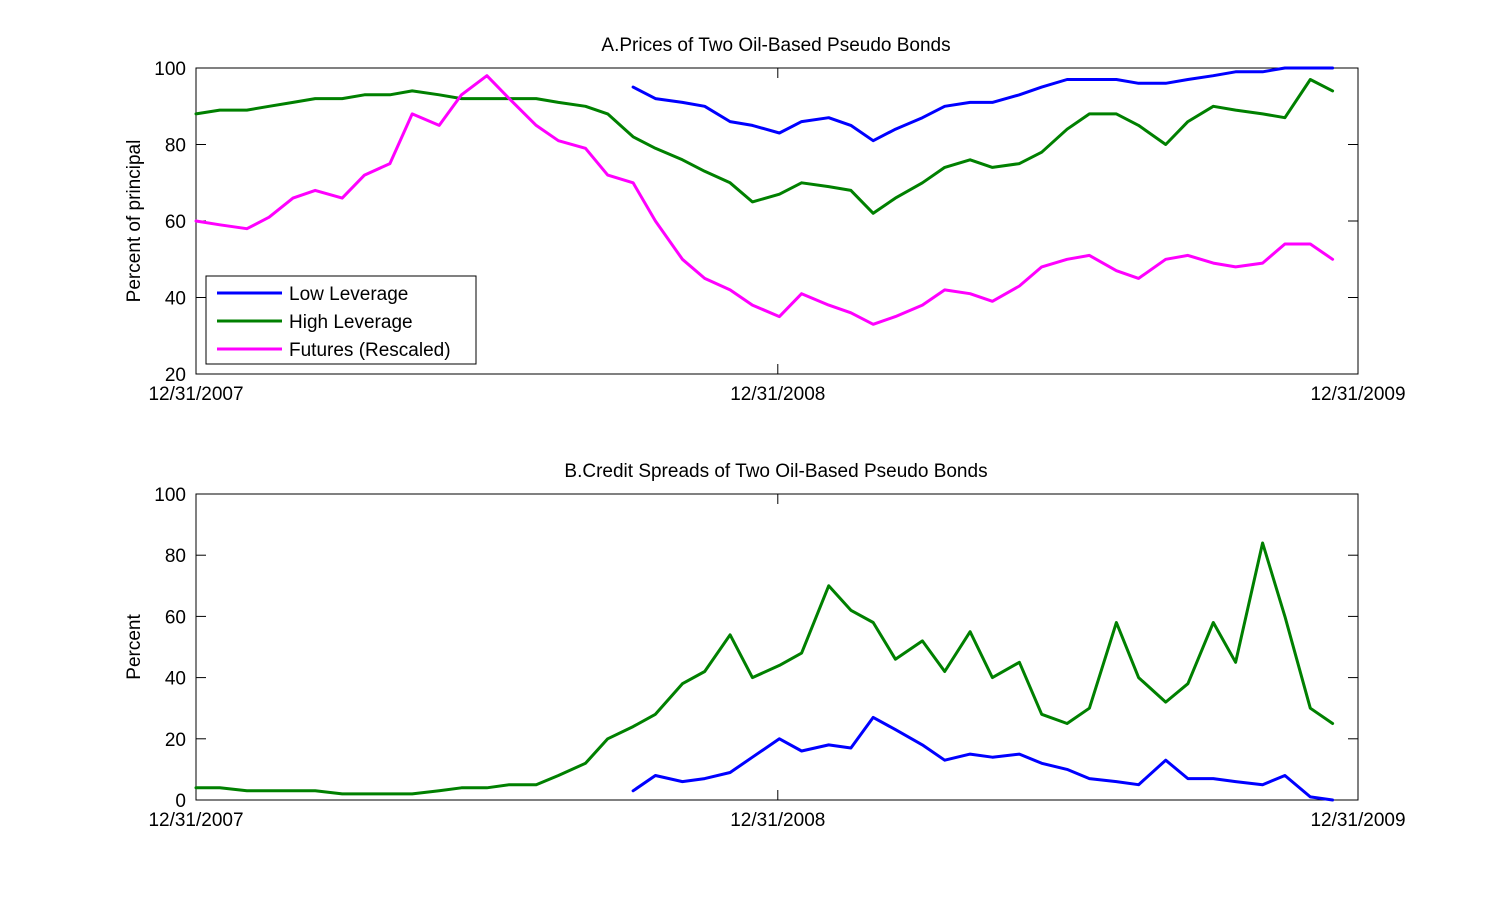 The width and height of the screenshot is (1500, 900). Describe the element at coordinates (175, 556) in the screenshot. I see `panel-b-y-tick-label: 80` at that location.